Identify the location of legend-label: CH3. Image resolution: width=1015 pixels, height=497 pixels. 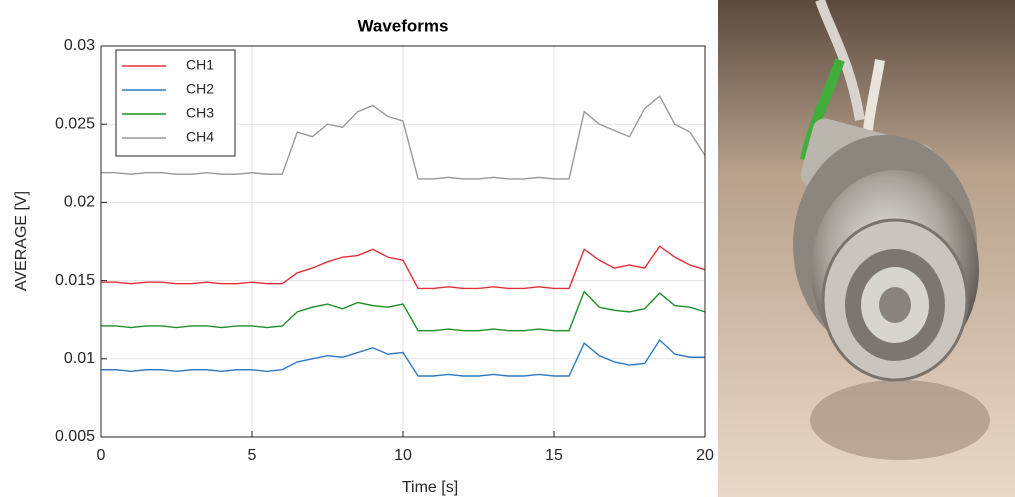
(200, 113).